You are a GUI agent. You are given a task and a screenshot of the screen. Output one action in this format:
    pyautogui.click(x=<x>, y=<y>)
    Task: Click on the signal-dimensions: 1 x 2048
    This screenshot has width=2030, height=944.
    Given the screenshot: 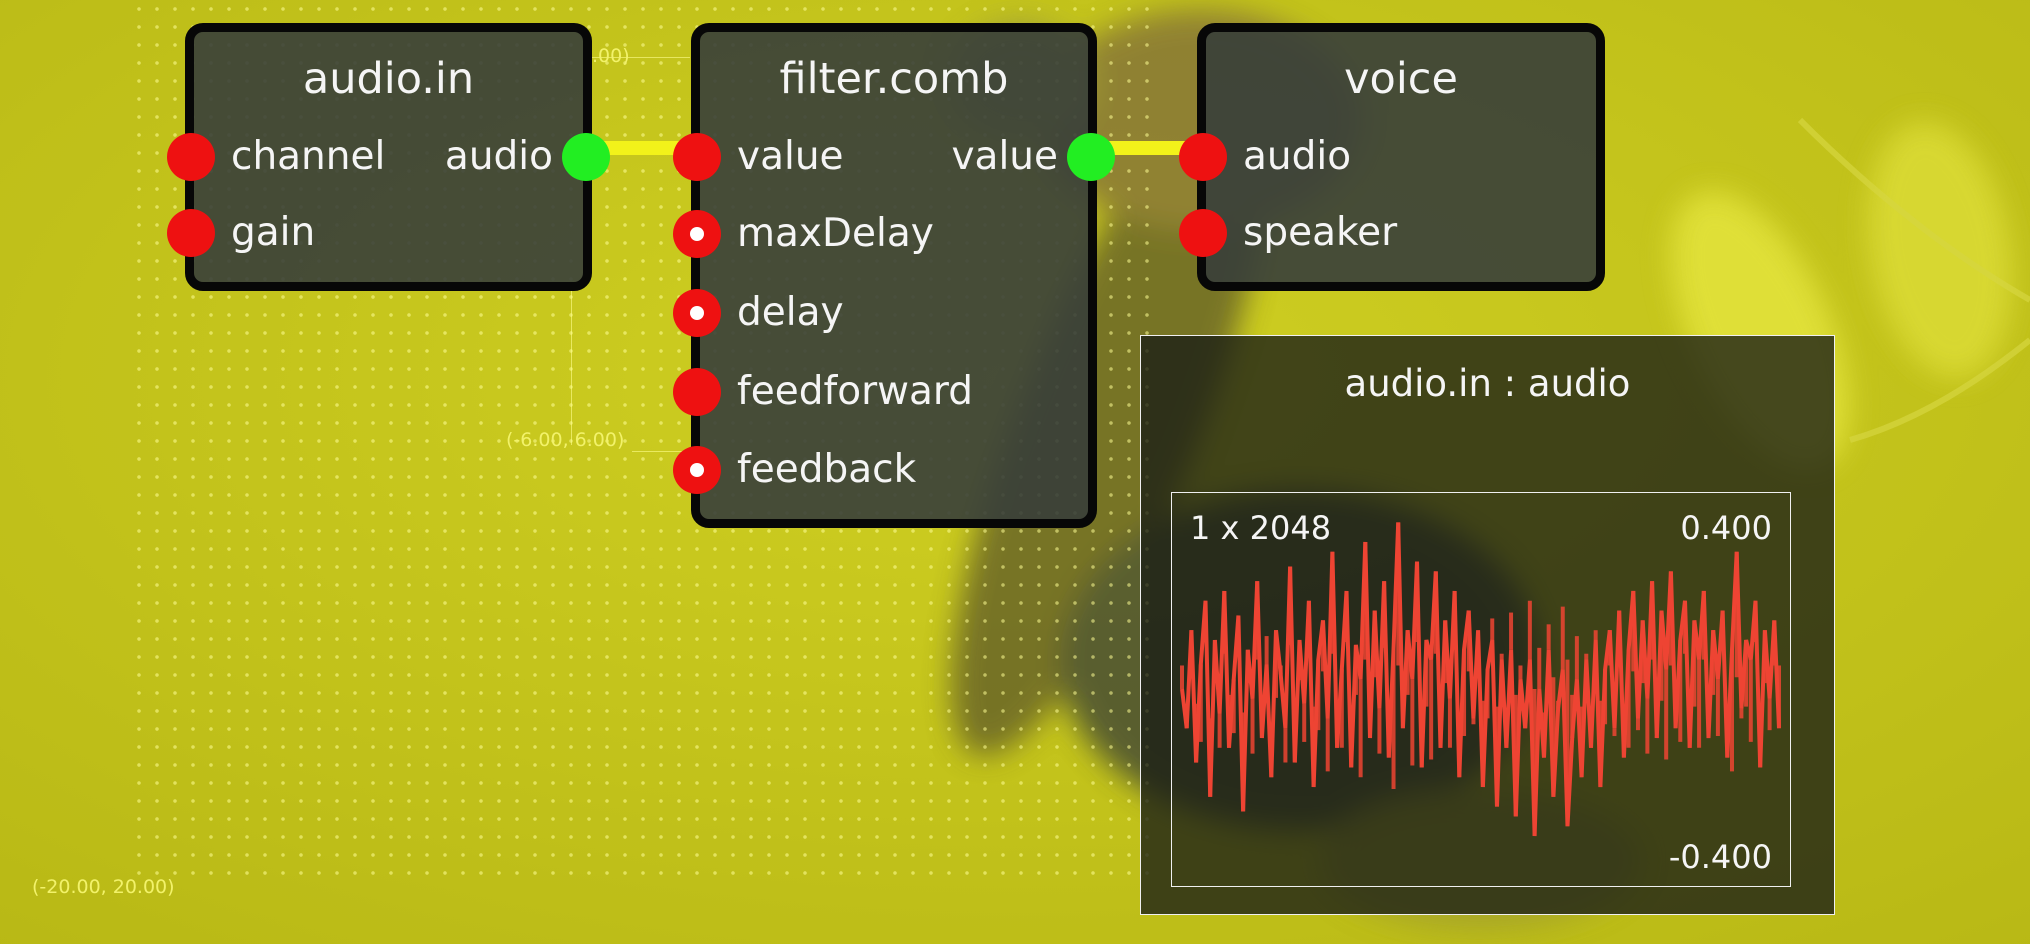 What is the action you would take?
    pyautogui.click(x=1261, y=528)
    